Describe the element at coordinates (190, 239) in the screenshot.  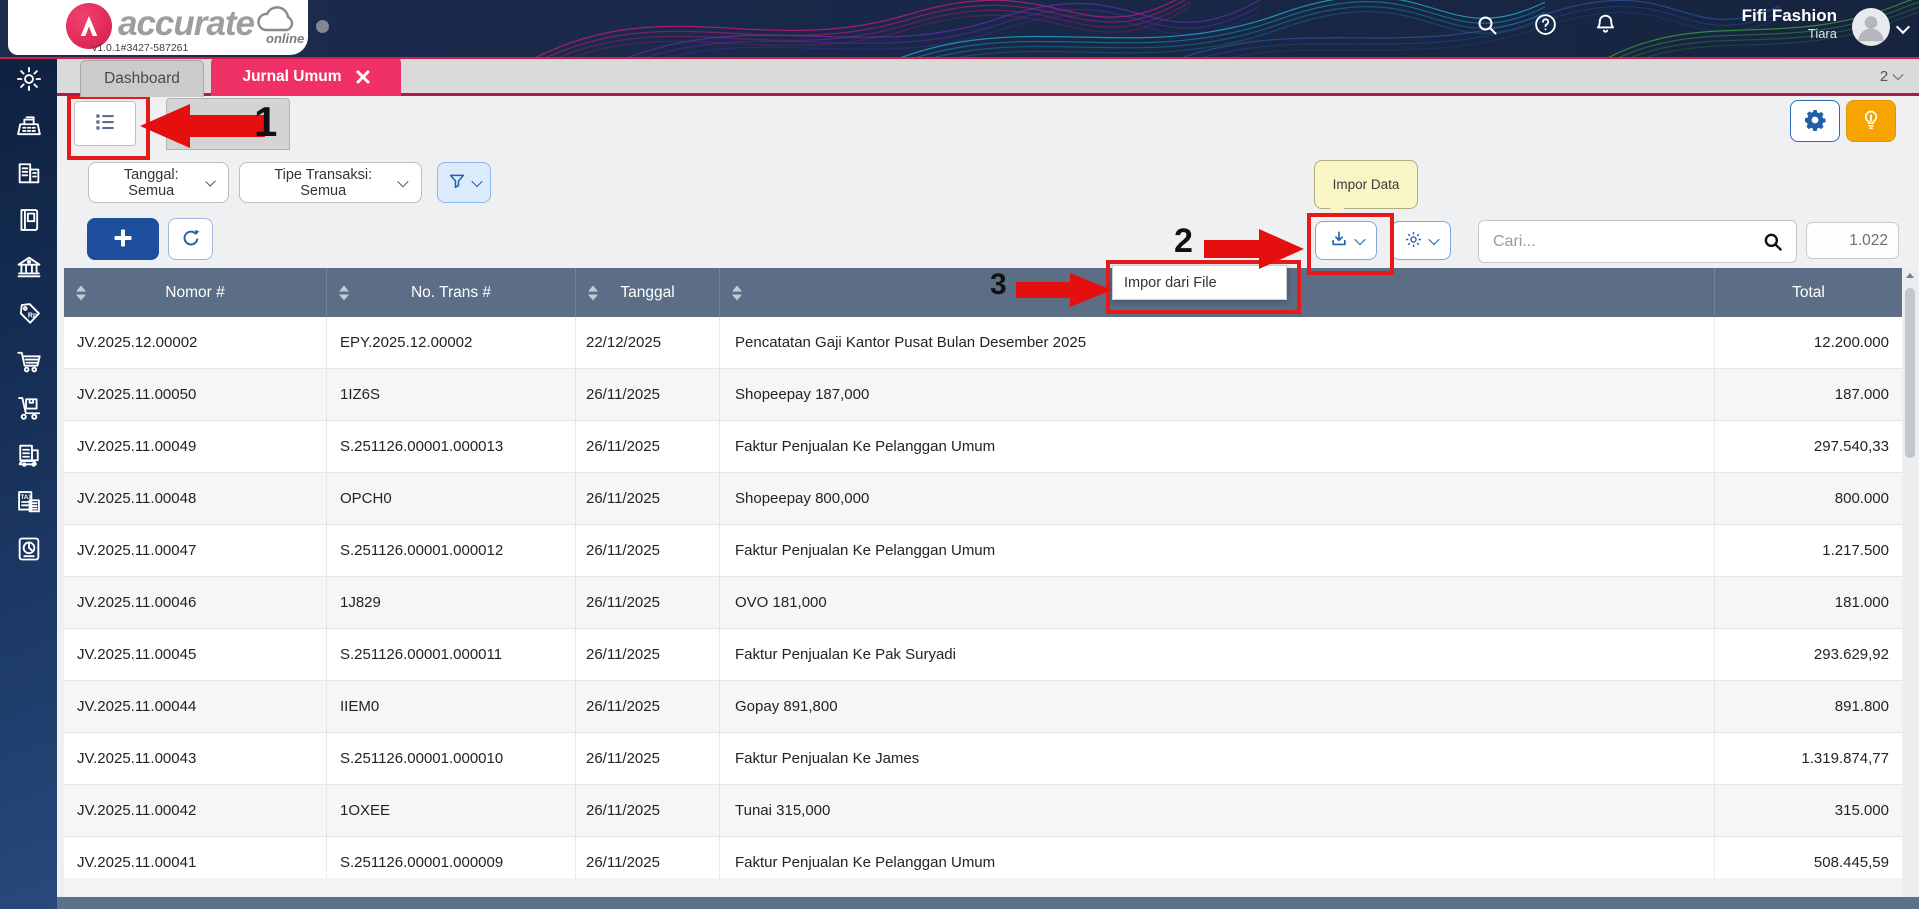
I see `refresh-button` at that location.